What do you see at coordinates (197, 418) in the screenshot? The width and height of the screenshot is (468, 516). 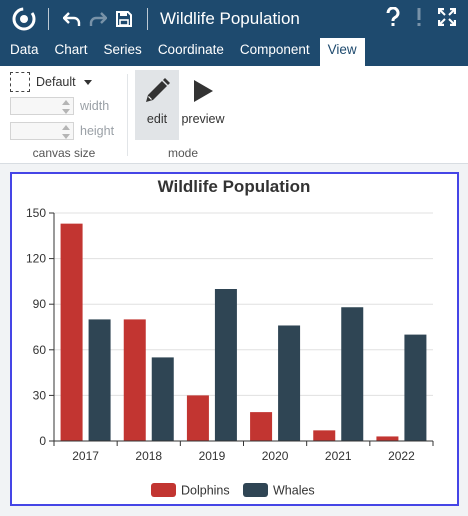 I see `bar-dolphins-2019` at bounding box center [197, 418].